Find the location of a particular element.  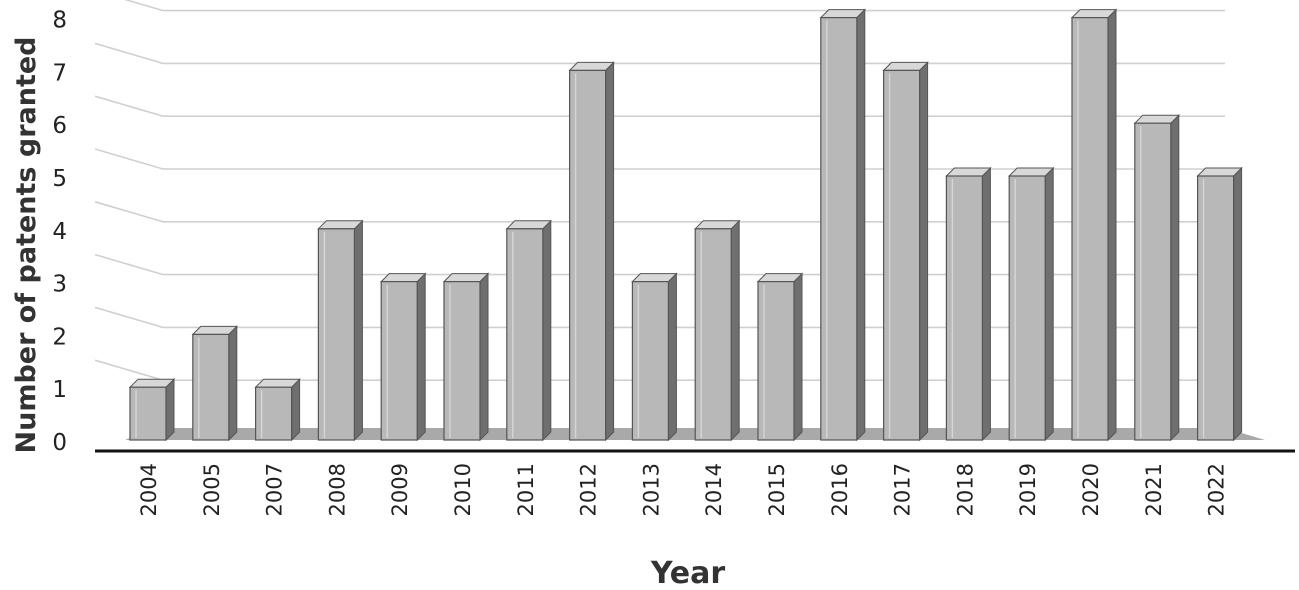

x-axis-title: Year is located at coordinates (688, 573).